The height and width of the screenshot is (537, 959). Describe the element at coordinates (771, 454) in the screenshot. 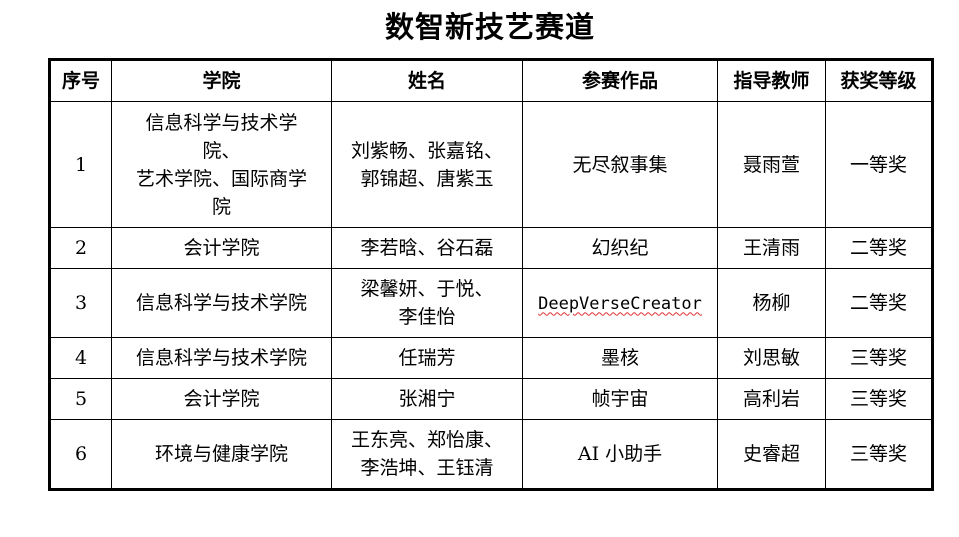

I see `cell-advisor: 史睿超` at that location.